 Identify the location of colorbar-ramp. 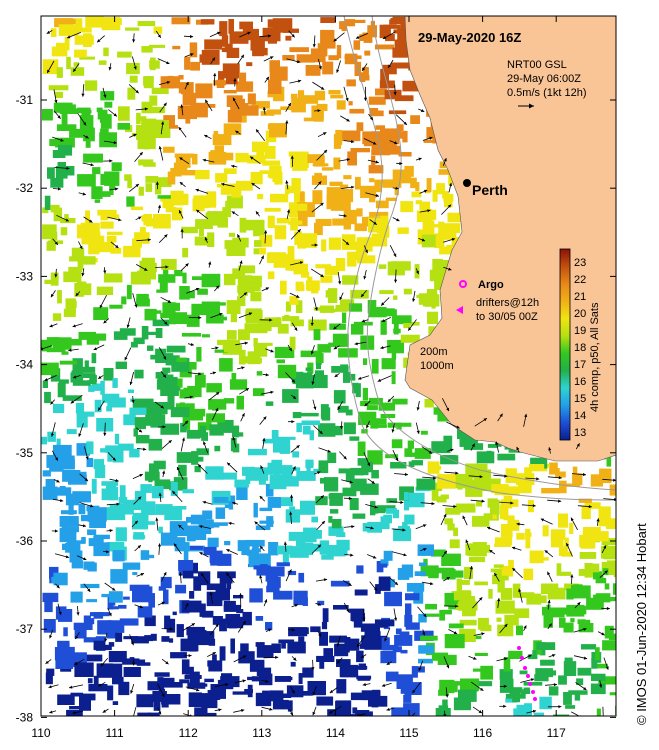
(565, 344).